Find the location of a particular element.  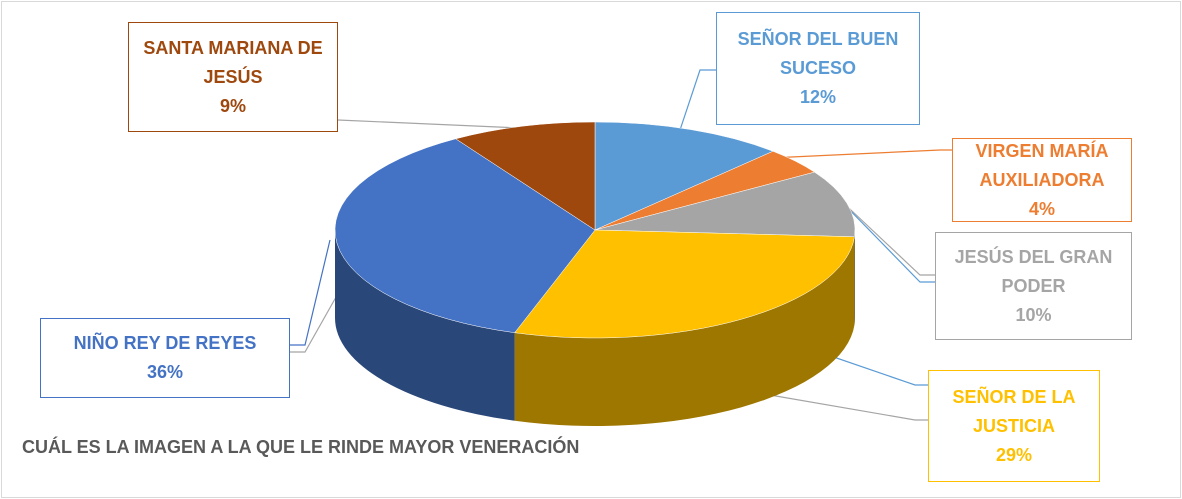

data-label: SANTA MARIANA DE JESÚS 9% is located at coordinates (233, 77).